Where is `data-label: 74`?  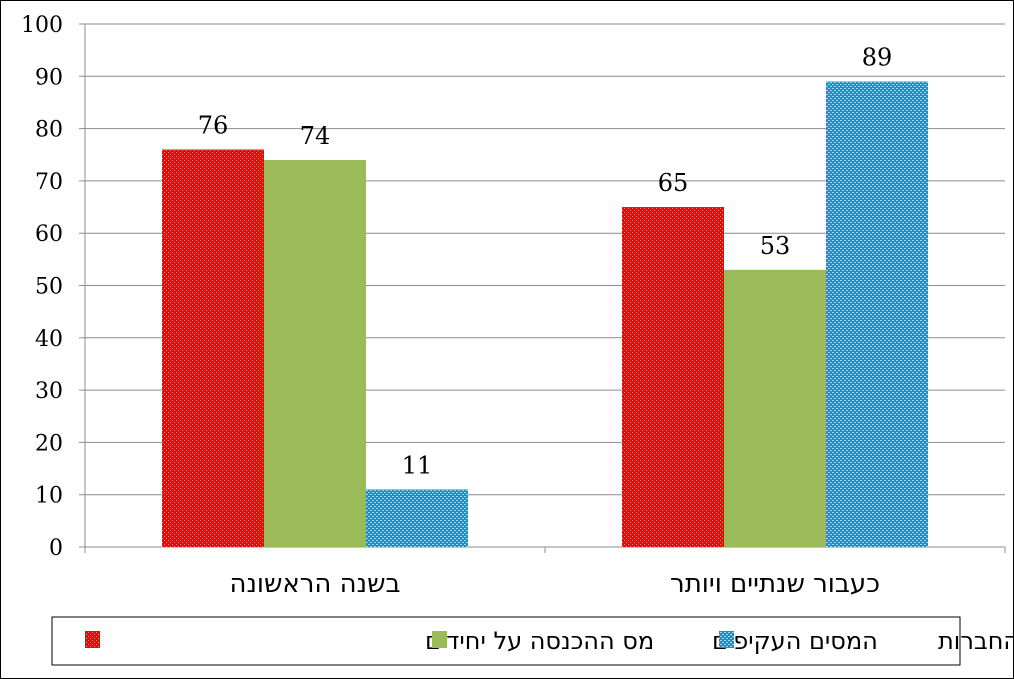 data-label: 74 is located at coordinates (315, 136).